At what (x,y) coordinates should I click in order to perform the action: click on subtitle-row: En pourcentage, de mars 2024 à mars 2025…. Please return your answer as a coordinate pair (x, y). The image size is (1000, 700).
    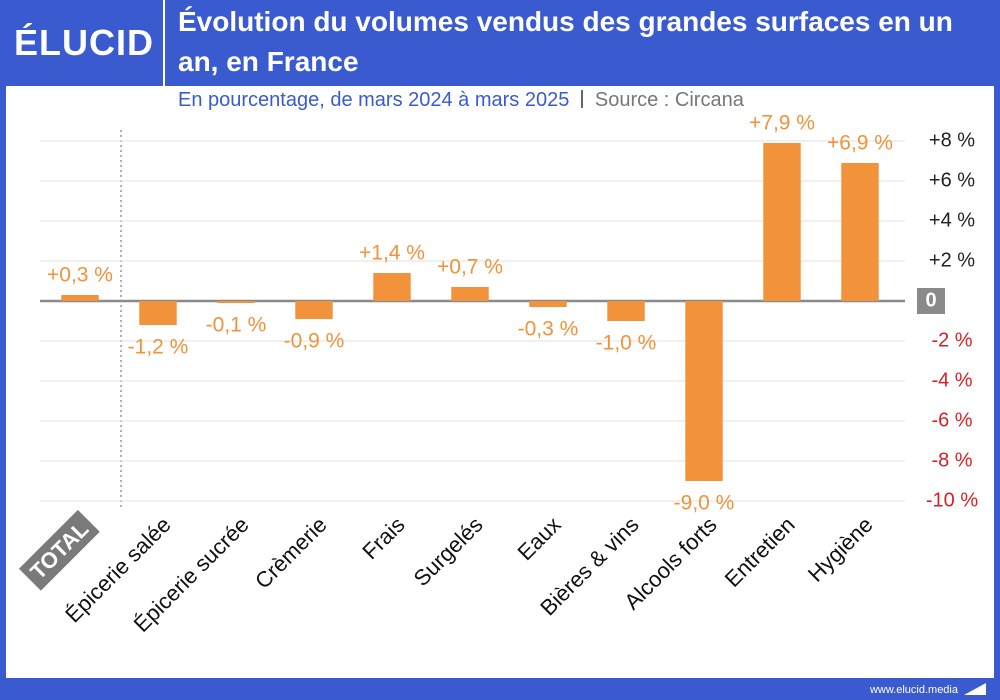
    Looking at the image, I should click on (461, 100).